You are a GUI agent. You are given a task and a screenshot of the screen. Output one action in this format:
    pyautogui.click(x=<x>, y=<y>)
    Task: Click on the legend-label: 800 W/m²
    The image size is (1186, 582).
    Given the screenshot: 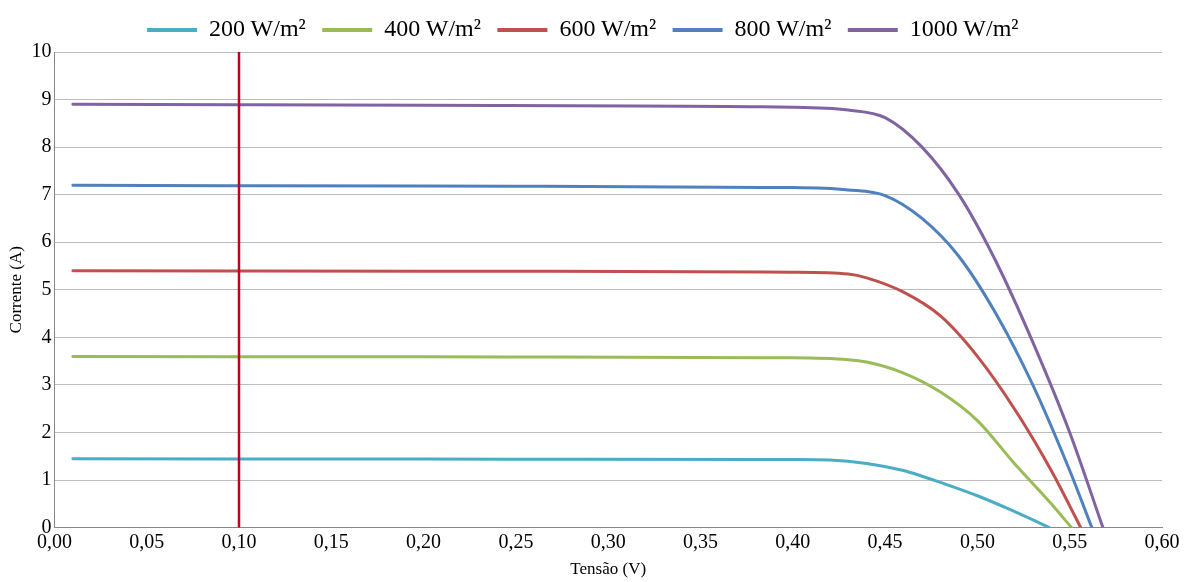 What is the action you would take?
    pyautogui.click(x=783, y=28)
    